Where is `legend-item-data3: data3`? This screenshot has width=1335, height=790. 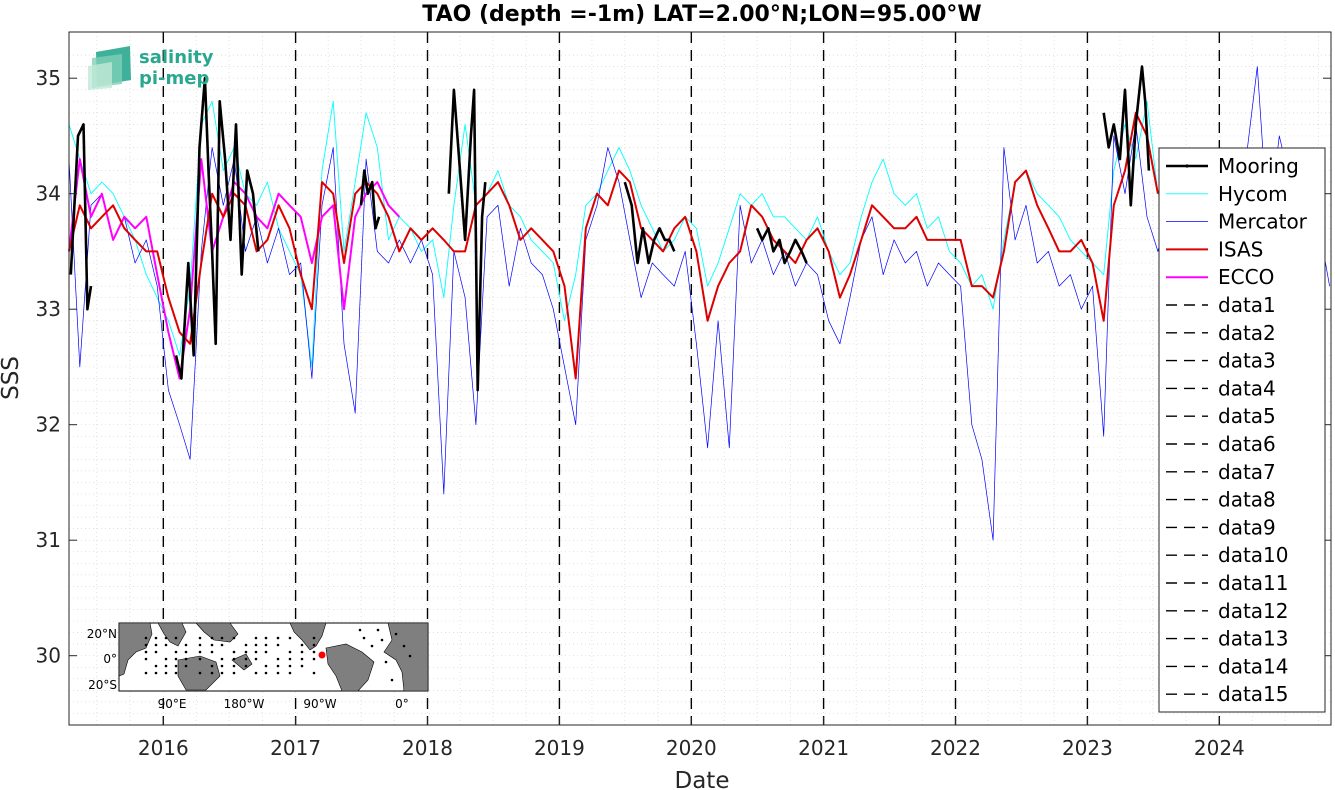
legend-item-data3: data3 is located at coordinates (1221, 361).